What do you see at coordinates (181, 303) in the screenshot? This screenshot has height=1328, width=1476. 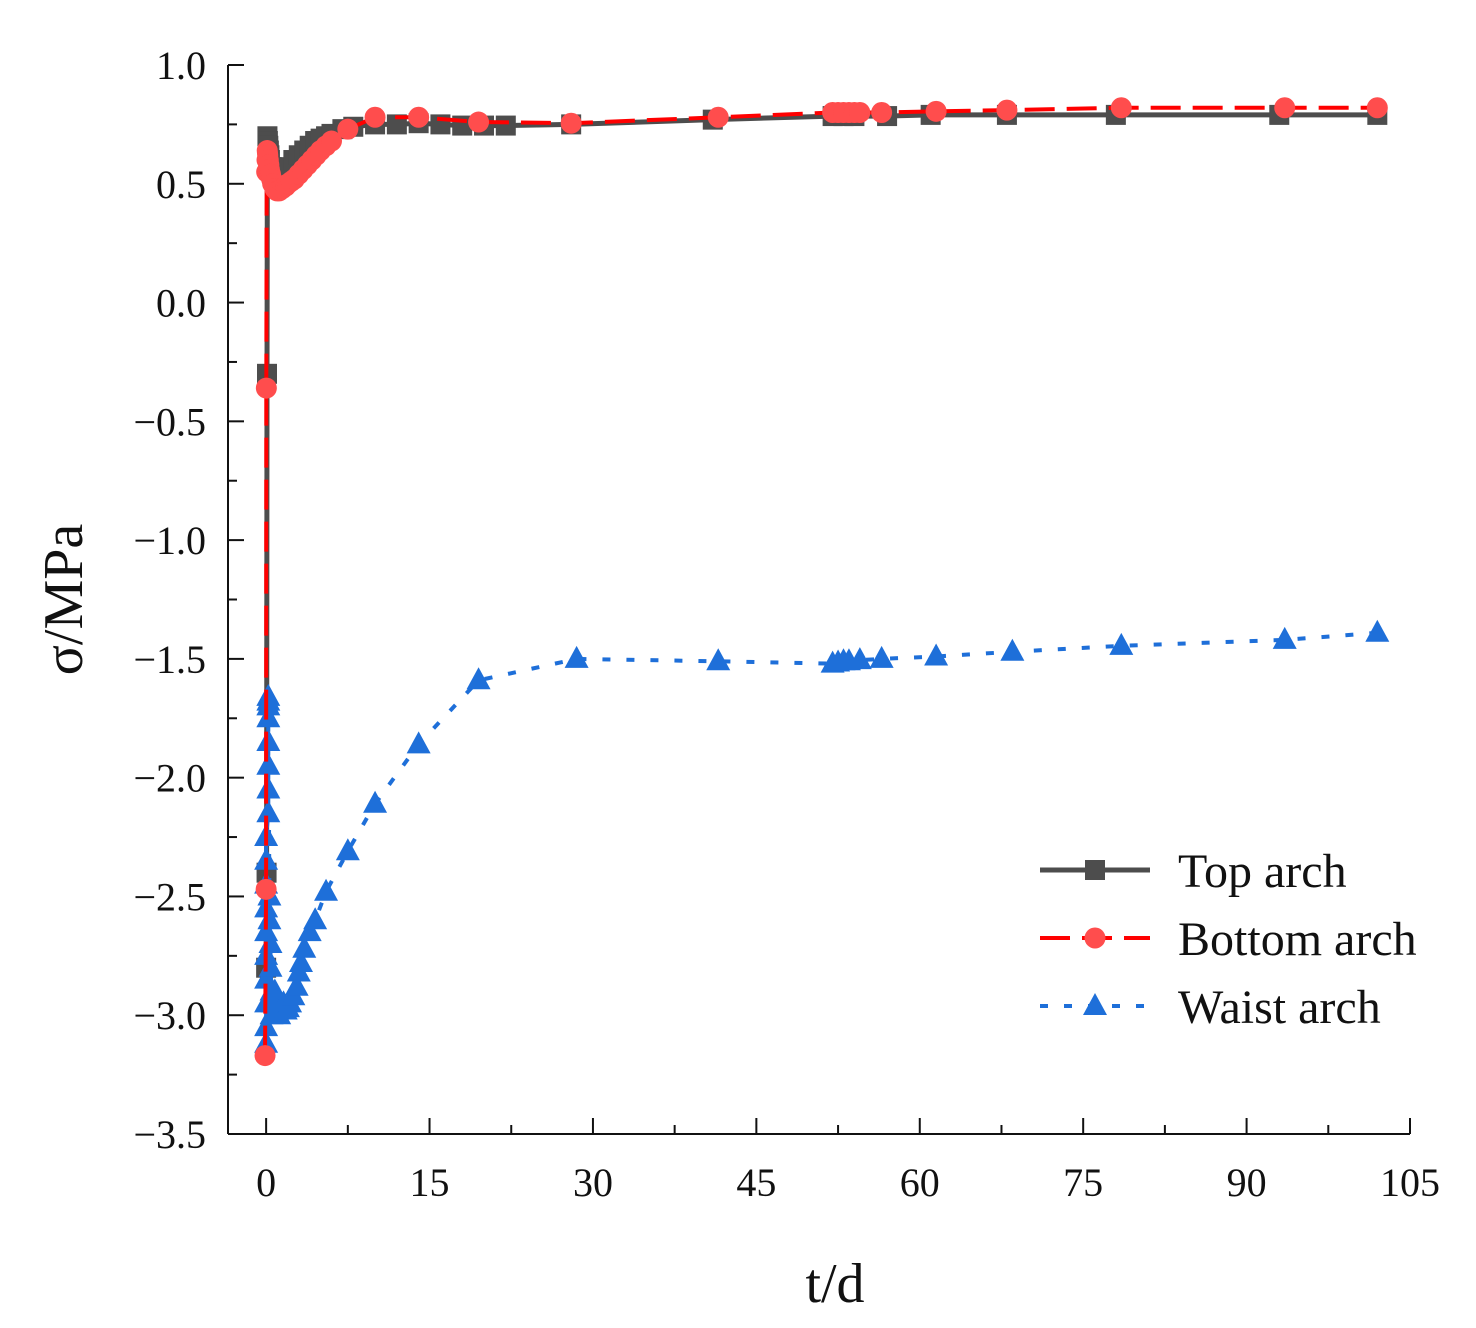 I see `y-tick-label: 0.0` at bounding box center [181, 303].